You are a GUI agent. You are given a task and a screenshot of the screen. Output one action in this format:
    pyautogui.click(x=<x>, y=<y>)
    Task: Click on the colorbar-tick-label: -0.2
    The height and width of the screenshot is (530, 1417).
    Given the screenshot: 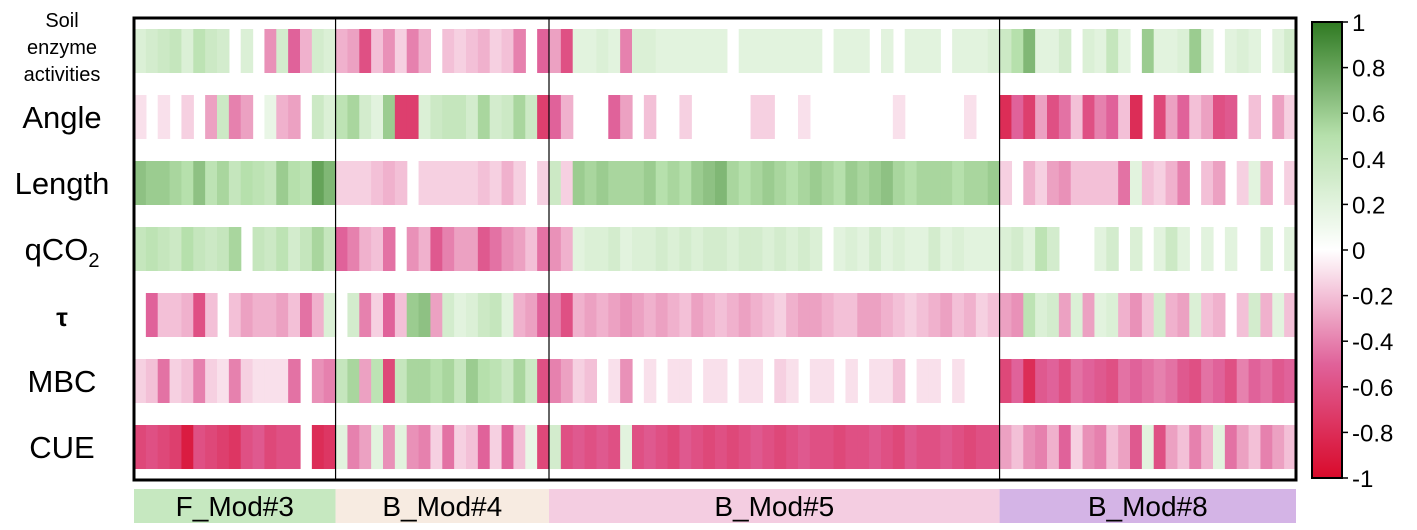 What is the action you would take?
    pyautogui.click(x=1372, y=297)
    